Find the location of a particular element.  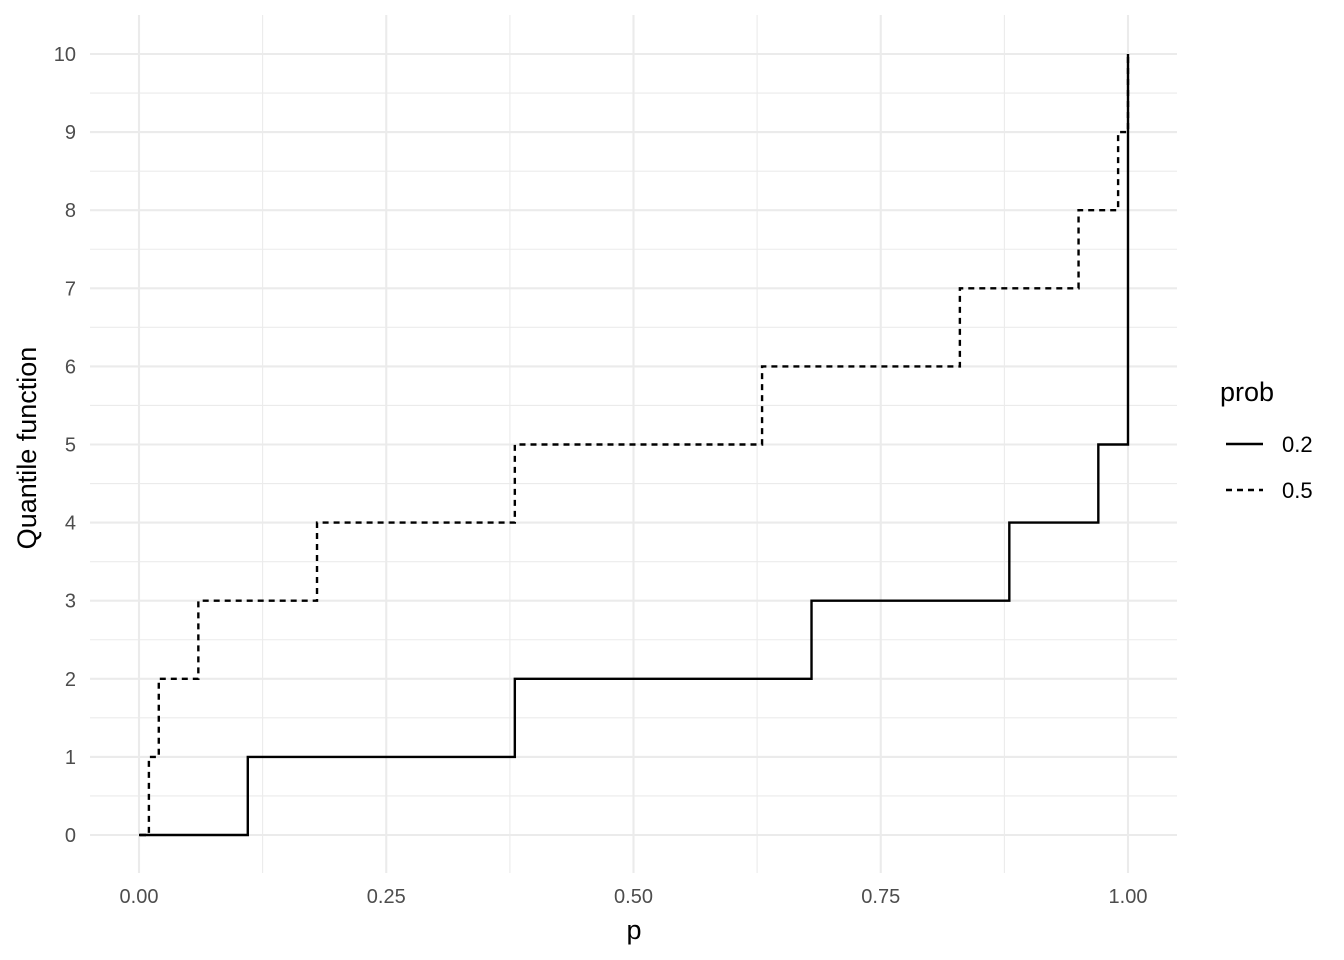

y-tick-label: 6 is located at coordinates (70, 367).